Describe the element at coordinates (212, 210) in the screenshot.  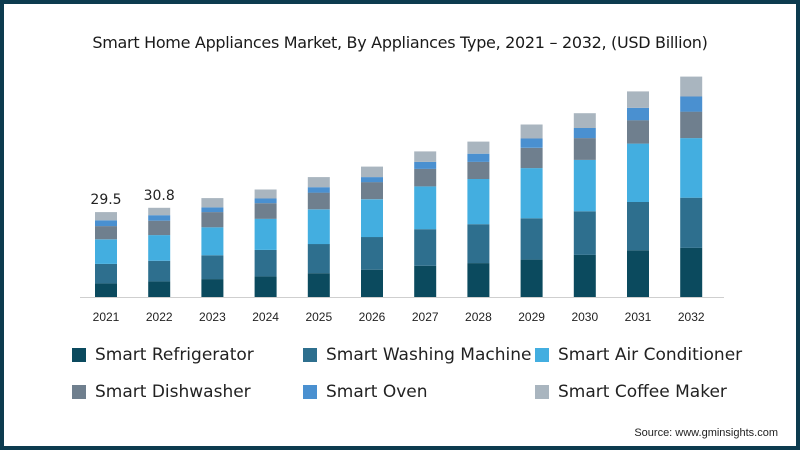
I see `bar-segment-2023-smart-oven` at that location.